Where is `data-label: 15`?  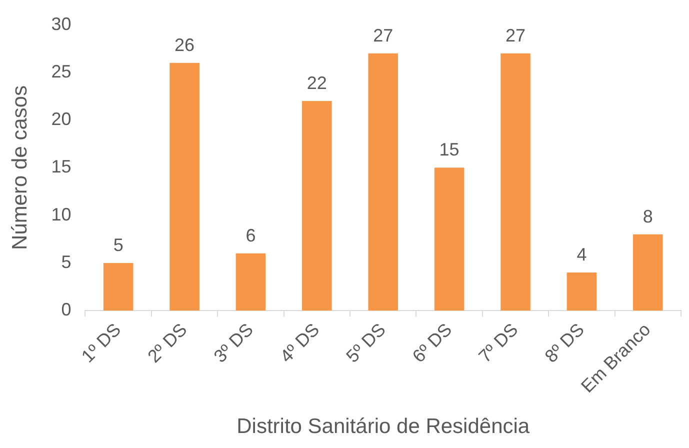 data-label: 15 is located at coordinates (449, 150).